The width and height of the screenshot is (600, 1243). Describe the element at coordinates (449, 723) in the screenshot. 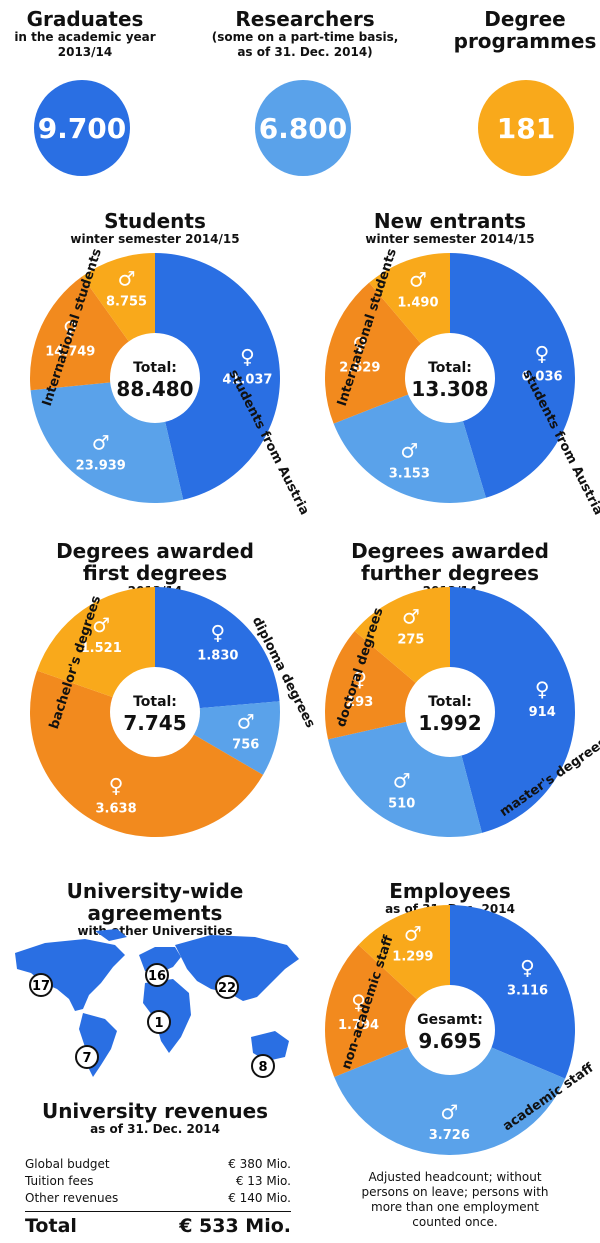

I see `center-total: 1.992` at that location.